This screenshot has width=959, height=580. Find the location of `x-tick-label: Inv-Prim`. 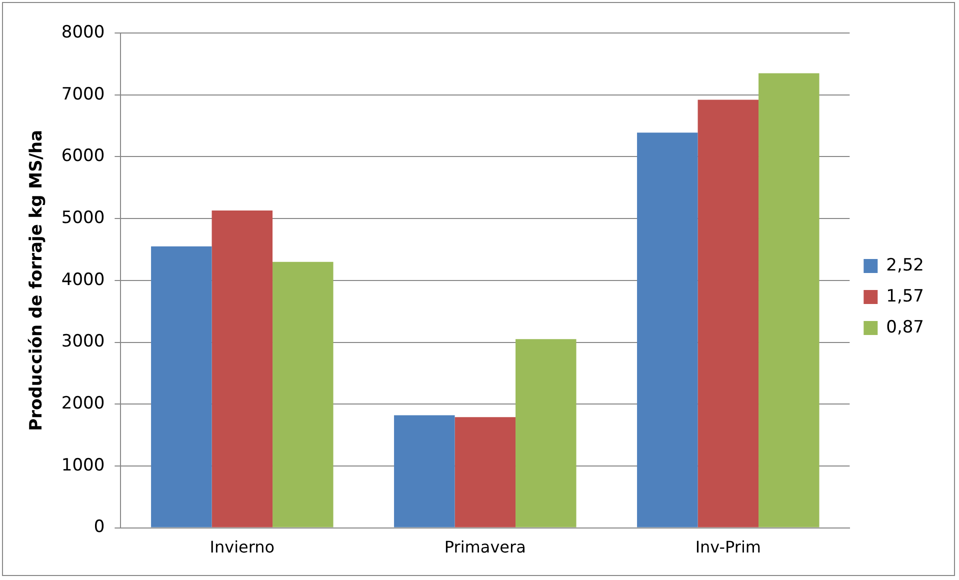

x-tick-label: Inv-Prim is located at coordinates (728, 547).